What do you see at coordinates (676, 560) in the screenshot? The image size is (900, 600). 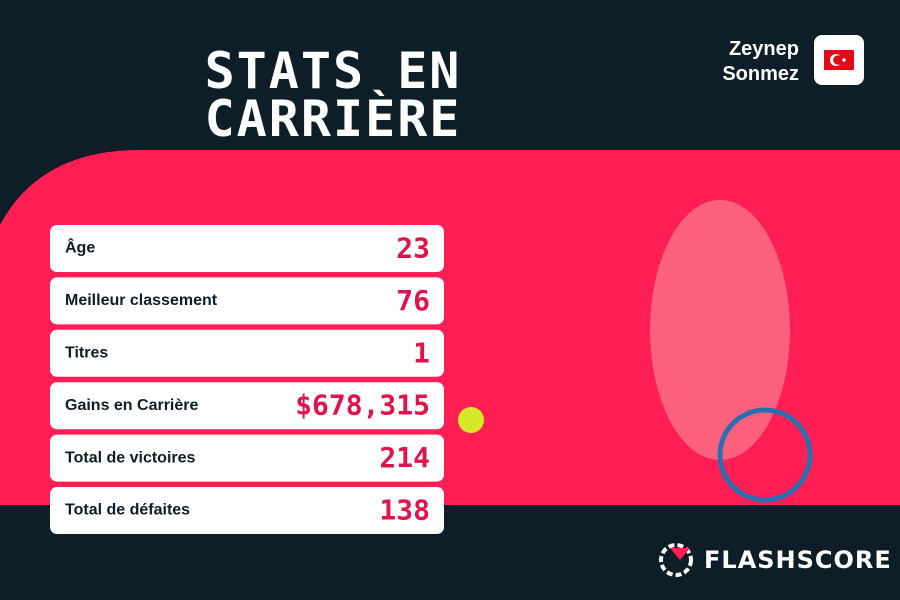 I see `logo` at bounding box center [676, 560].